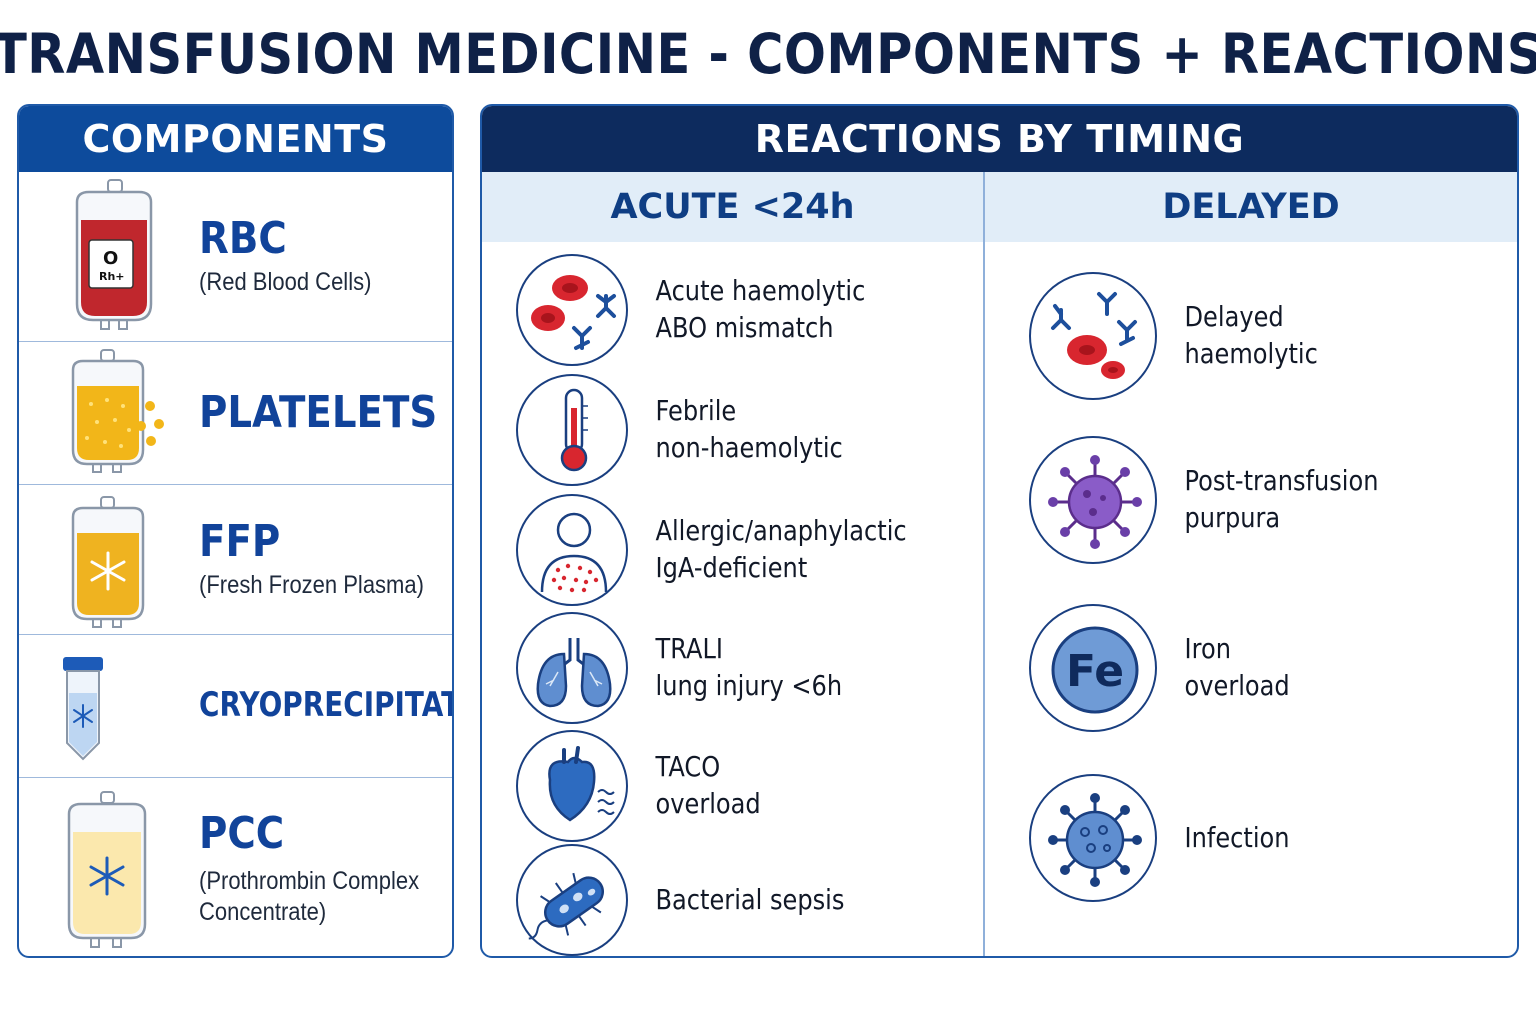  I want to click on reaction-line1: Allergic/anaphylactic, so click(781, 531).